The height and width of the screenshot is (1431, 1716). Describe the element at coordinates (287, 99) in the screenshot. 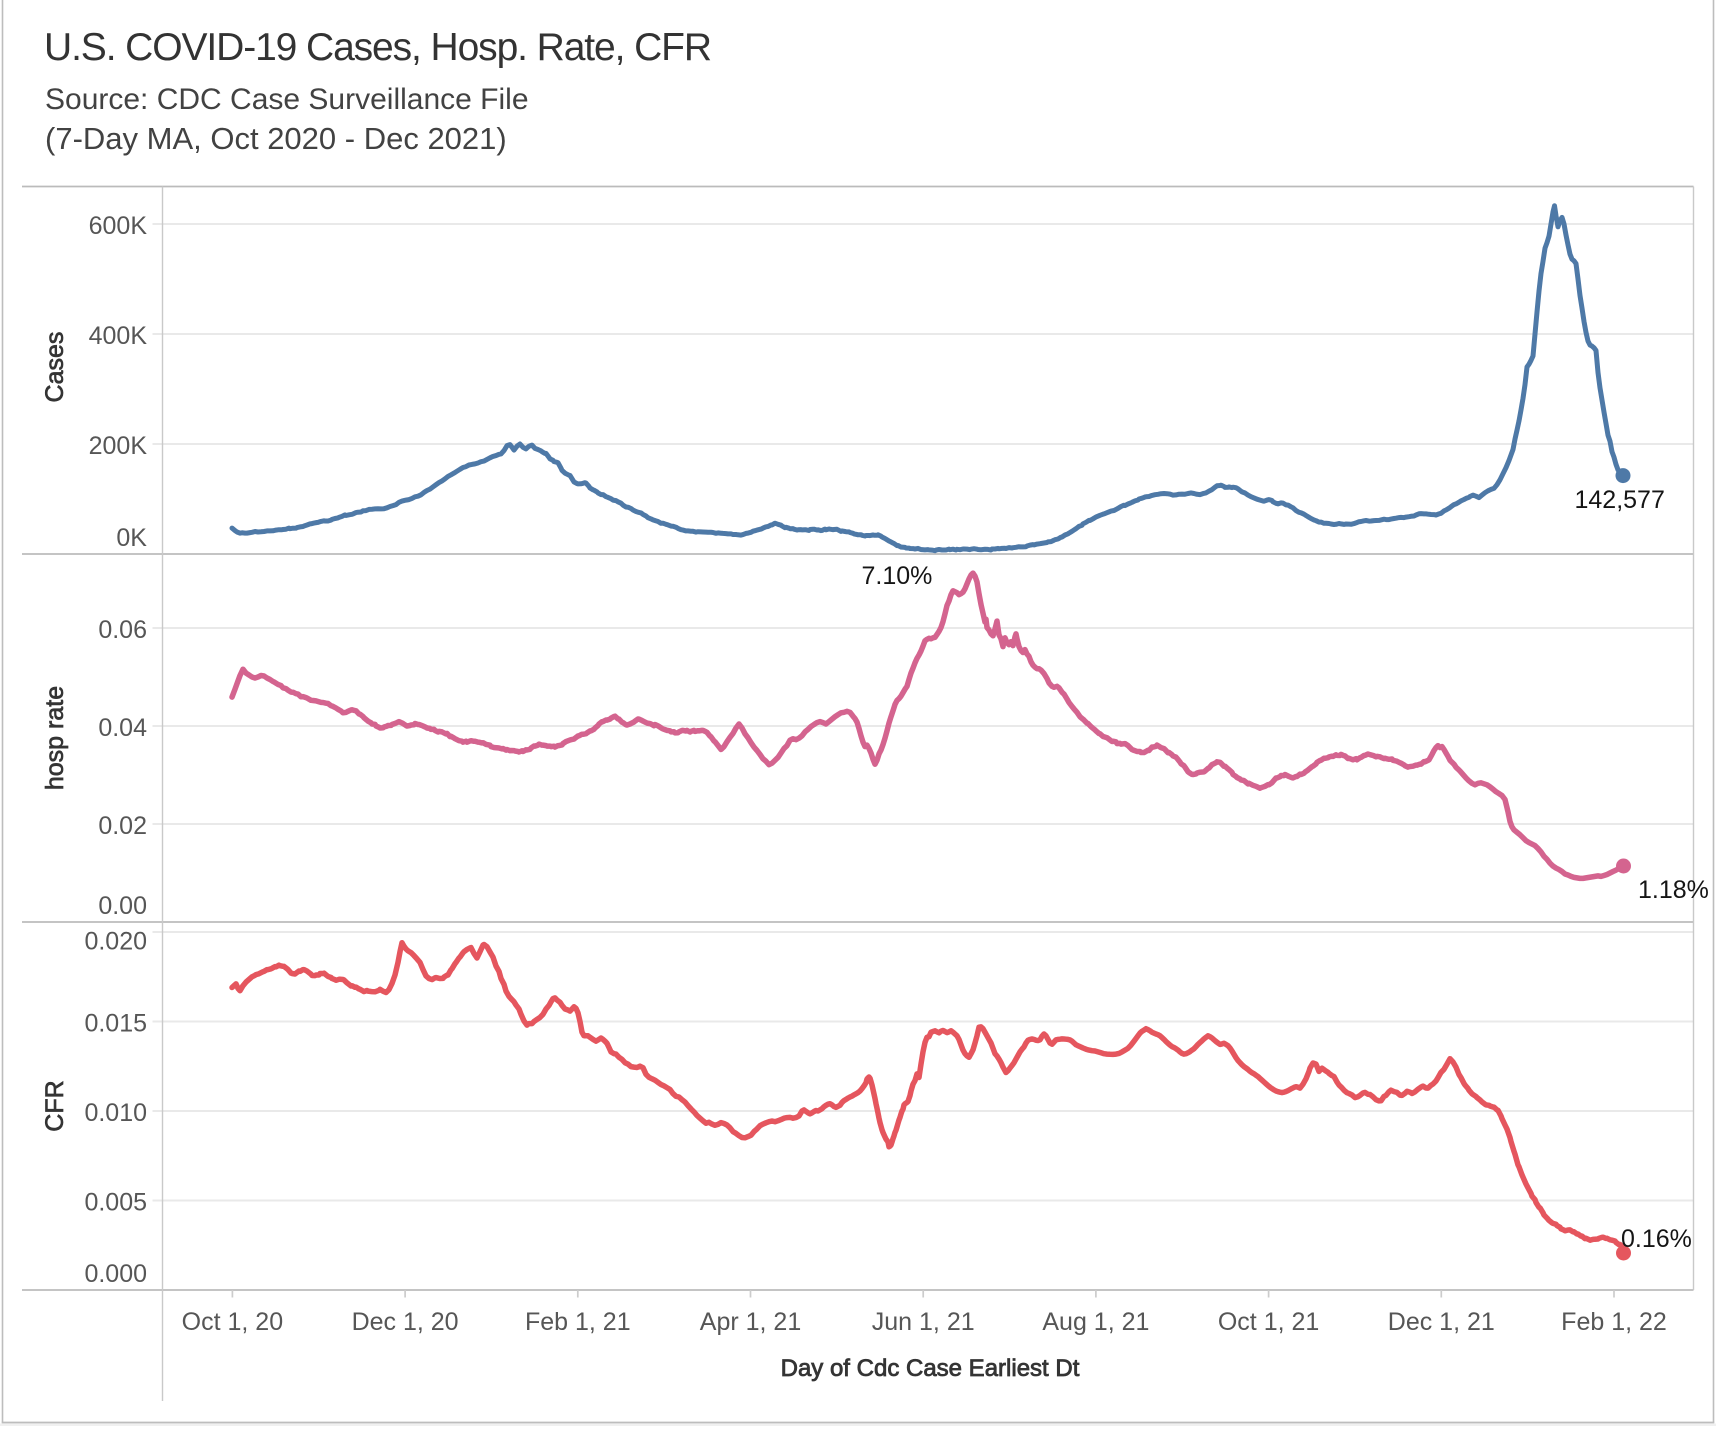

I see `svg-text:Source: CDC Case Surveillance: Source: CDC Case Surveillance File` at that location.